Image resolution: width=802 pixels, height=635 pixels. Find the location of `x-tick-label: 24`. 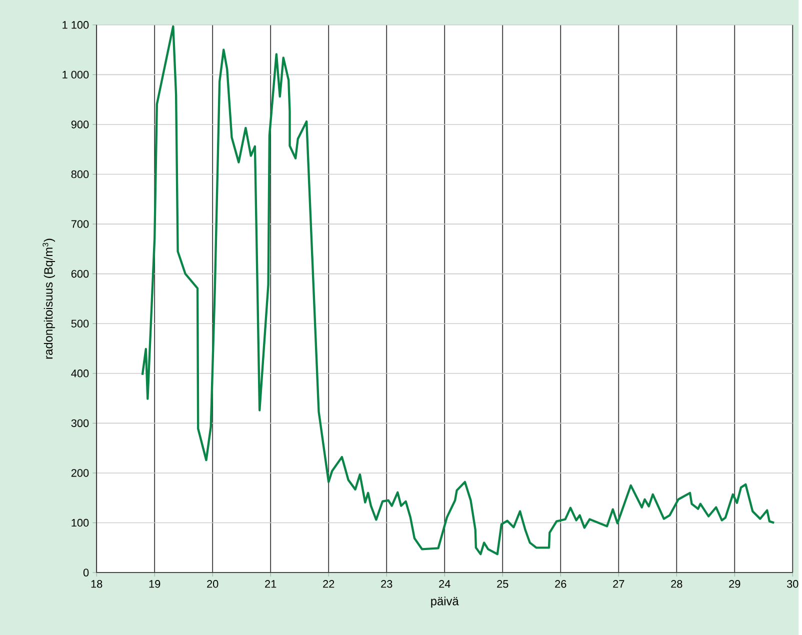

x-tick-label: 24 is located at coordinates (444, 584).